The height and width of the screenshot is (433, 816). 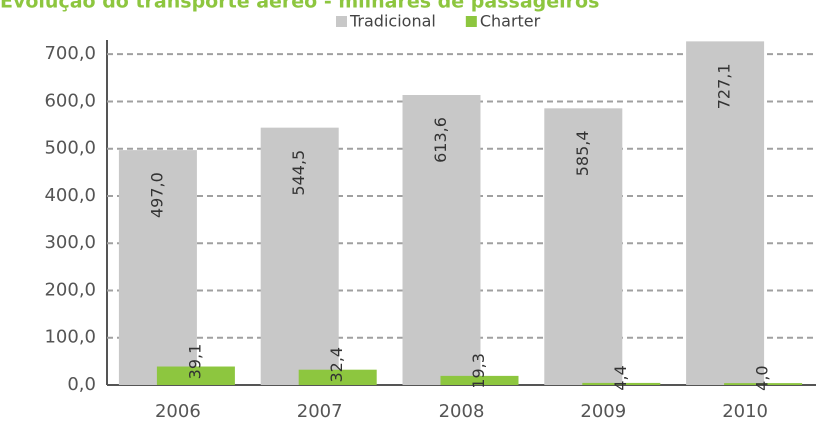 What do you see at coordinates (298, 173) in the screenshot?
I see `value-label: 544,5` at bounding box center [298, 173].